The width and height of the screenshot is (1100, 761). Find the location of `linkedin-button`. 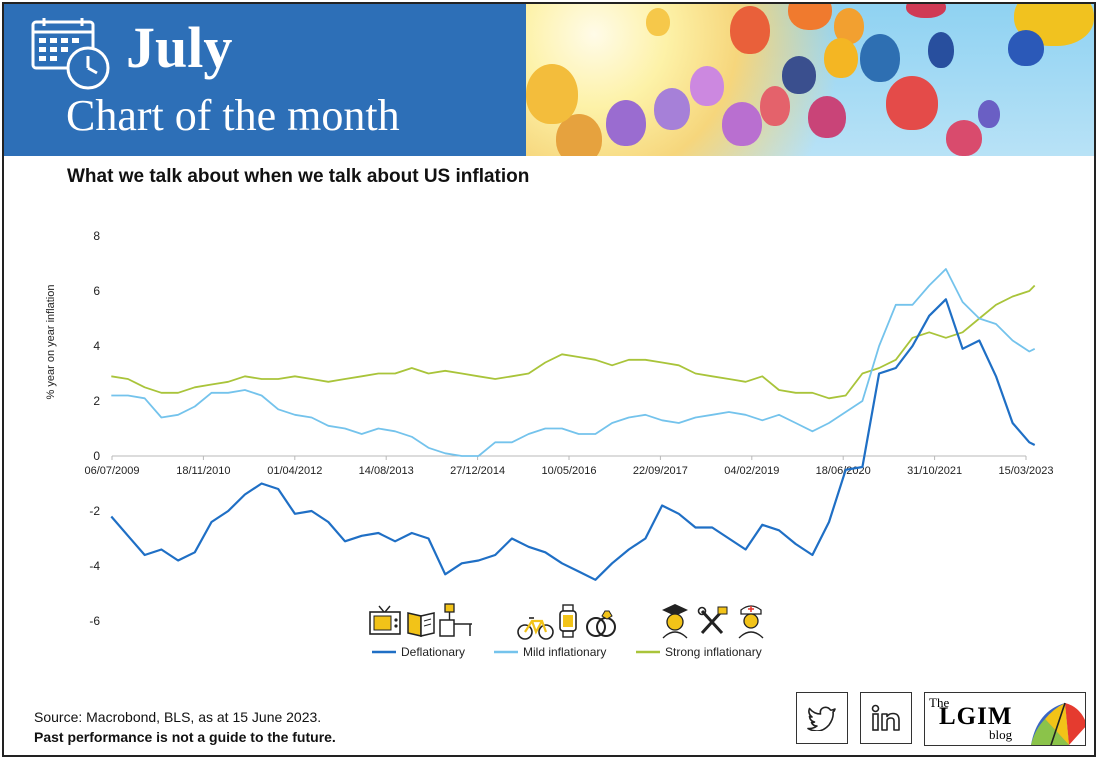

linkedin-button is located at coordinates (886, 718).